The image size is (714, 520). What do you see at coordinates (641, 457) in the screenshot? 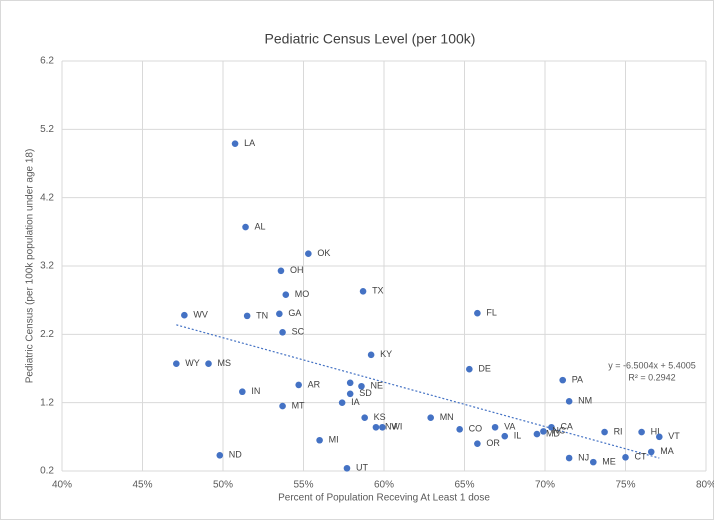
I see `point-label: CT` at bounding box center [641, 457].